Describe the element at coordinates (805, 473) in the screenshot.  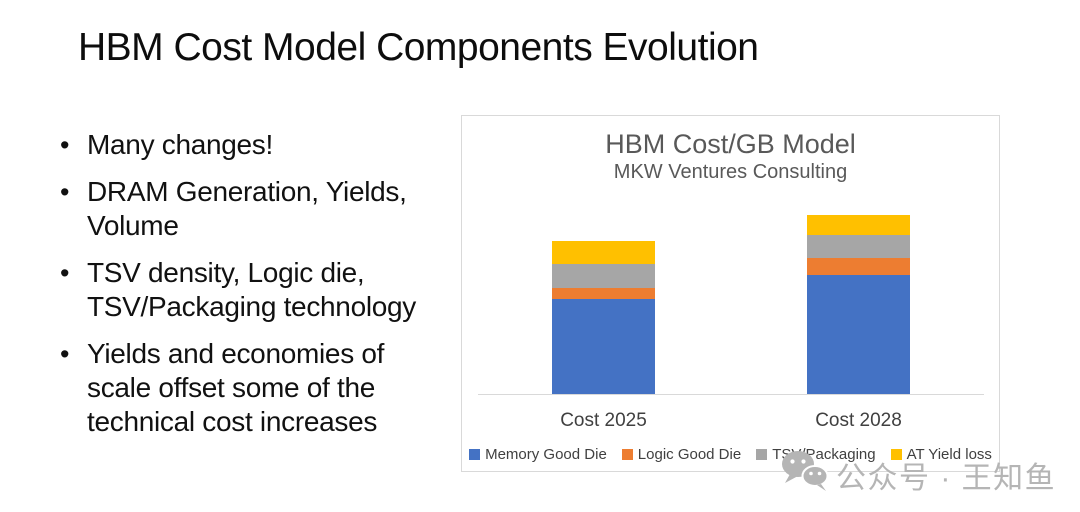
I see `wechat-icon` at that location.